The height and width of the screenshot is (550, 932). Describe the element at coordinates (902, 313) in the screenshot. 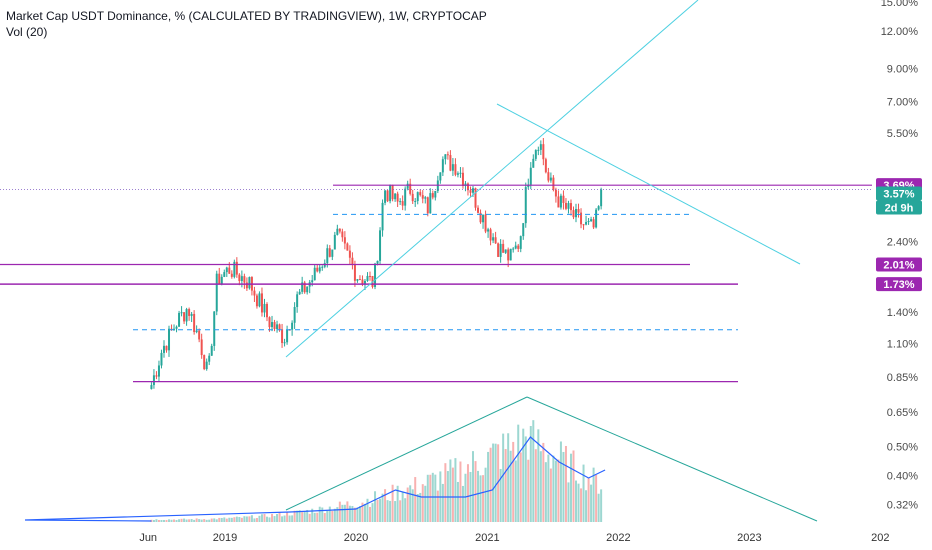

I see `price-tick-label: 1.40%` at that location.